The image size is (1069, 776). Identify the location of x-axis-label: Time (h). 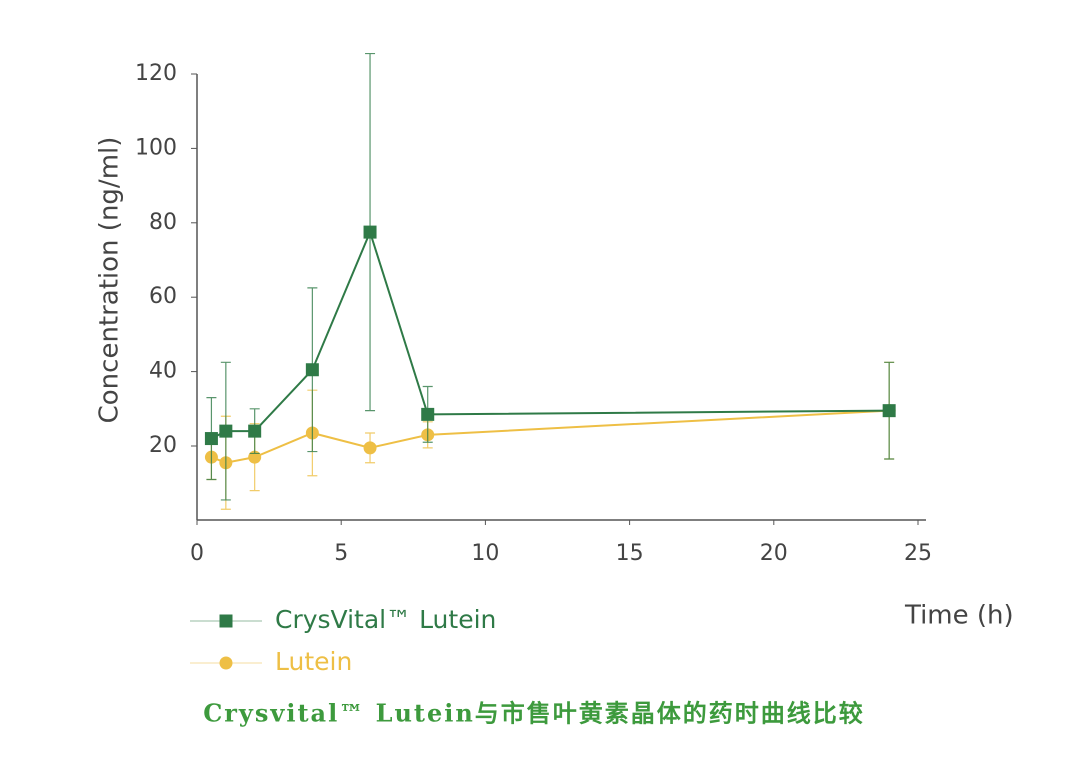
(959, 616).